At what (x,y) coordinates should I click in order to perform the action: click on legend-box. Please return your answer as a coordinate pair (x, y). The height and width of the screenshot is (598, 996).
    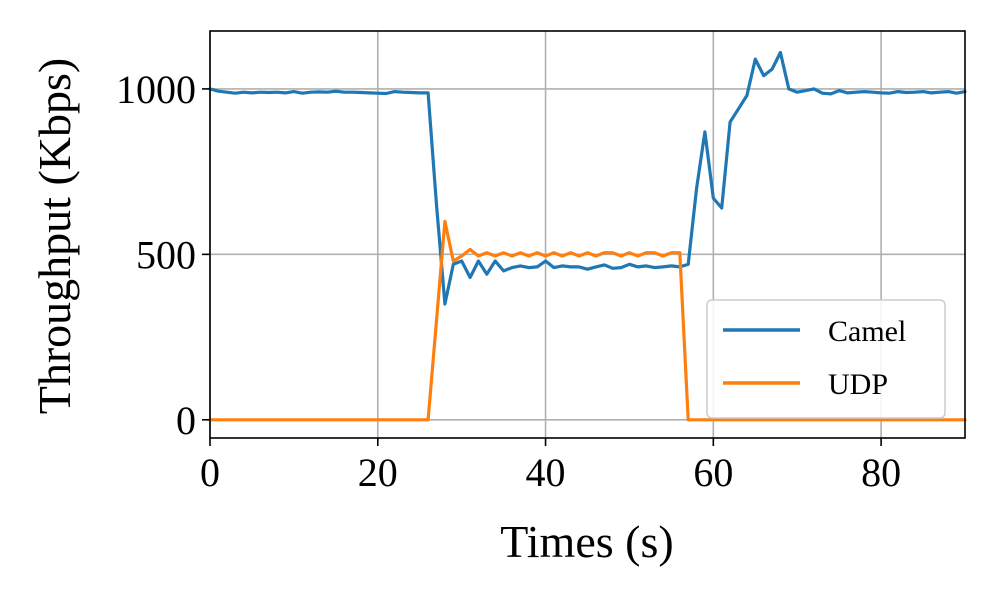
    Looking at the image, I should click on (826, 359).